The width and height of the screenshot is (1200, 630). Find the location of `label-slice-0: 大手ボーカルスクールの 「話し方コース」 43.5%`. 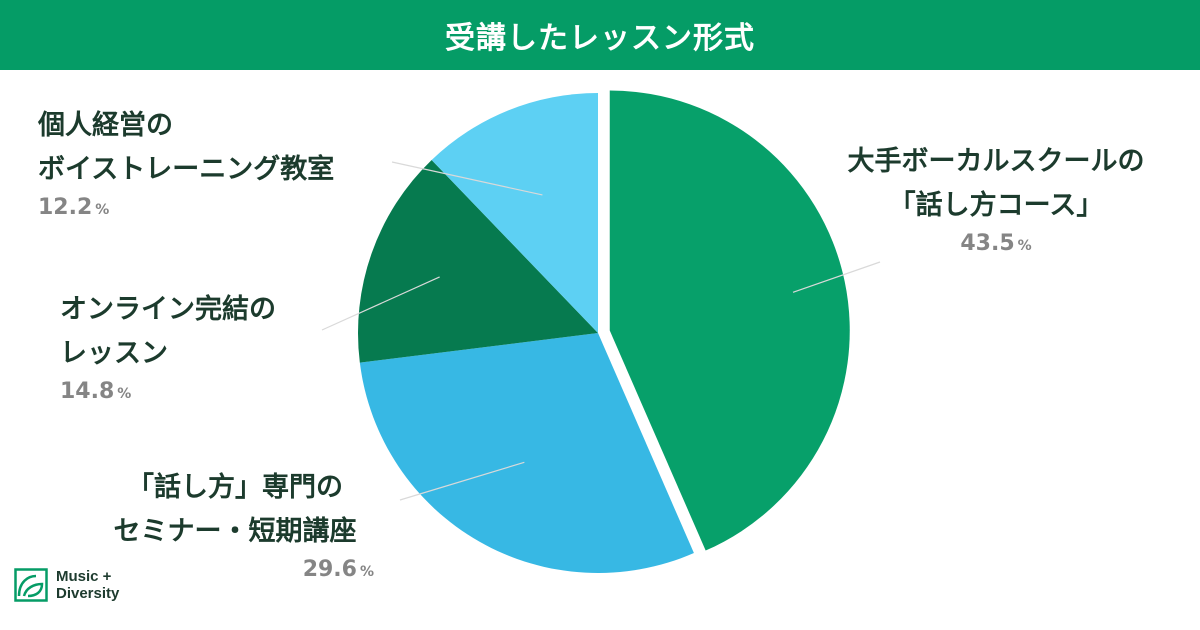

label-slice-0: 大手ボーカルスクールの 「話し方コース」 43.5% is located at coordinates (996, 201).